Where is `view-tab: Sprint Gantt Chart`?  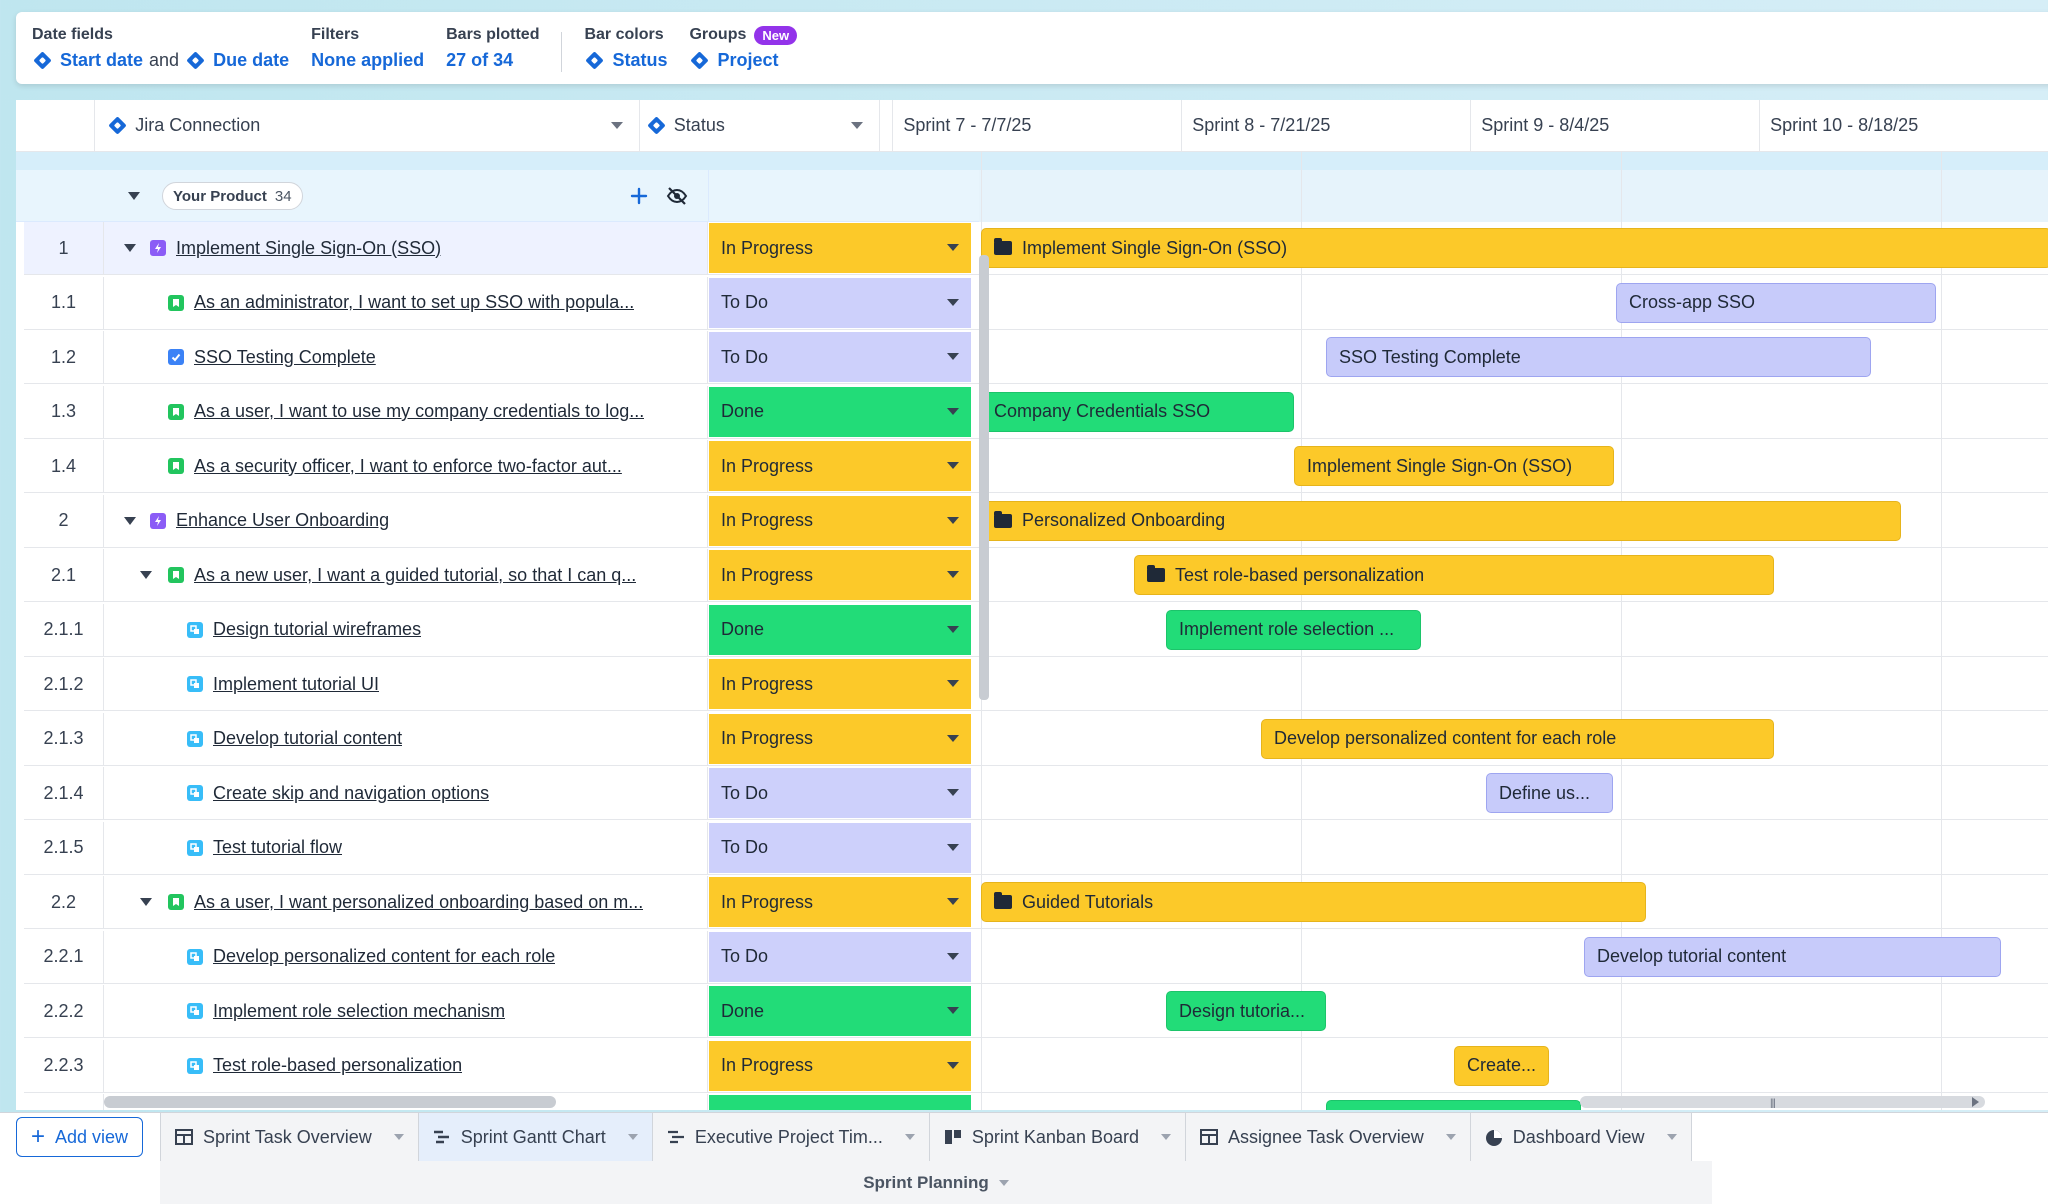
view-tab: Sprint Gantt Chart is located at coordinates (535, 1137).